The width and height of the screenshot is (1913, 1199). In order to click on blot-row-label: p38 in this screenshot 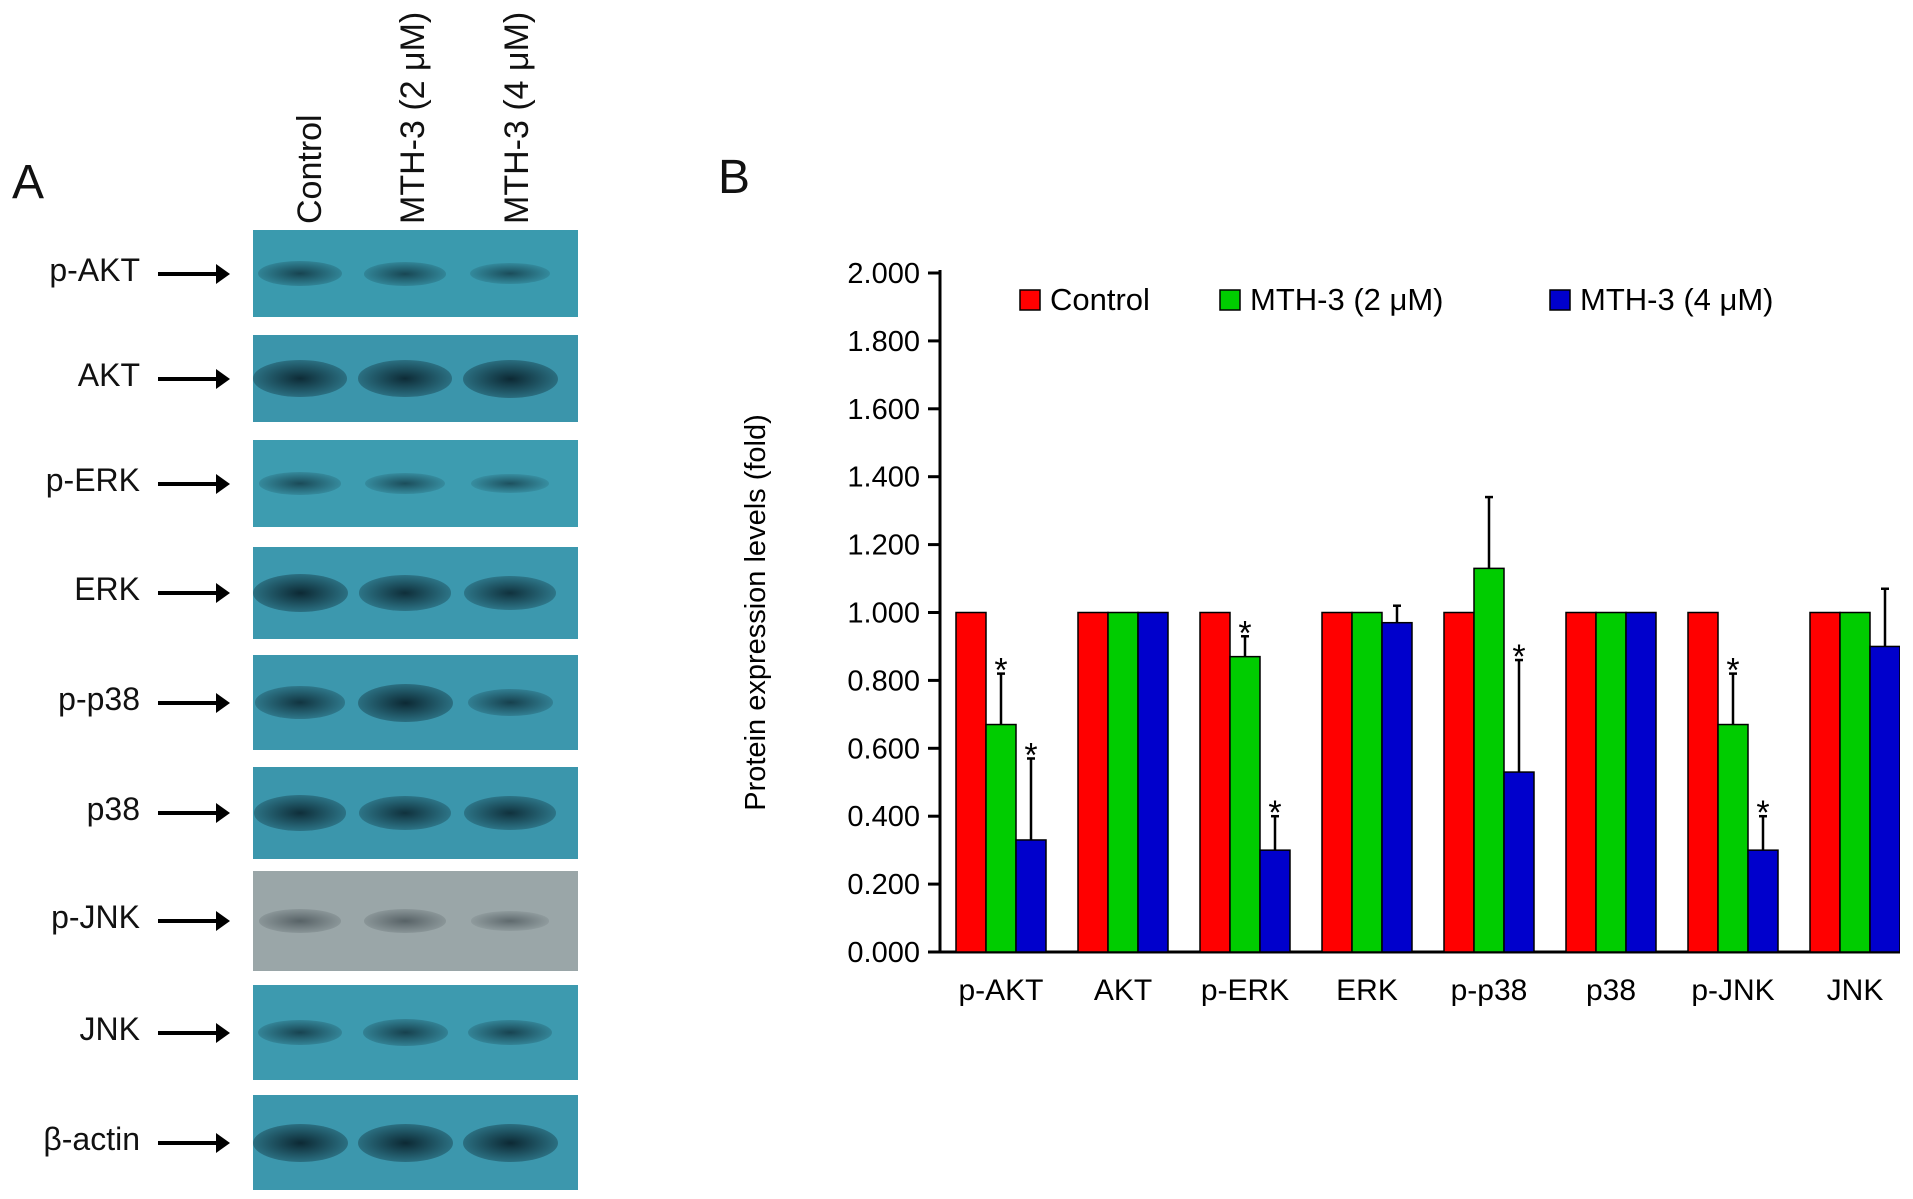, I will do `click(113, 809)`.